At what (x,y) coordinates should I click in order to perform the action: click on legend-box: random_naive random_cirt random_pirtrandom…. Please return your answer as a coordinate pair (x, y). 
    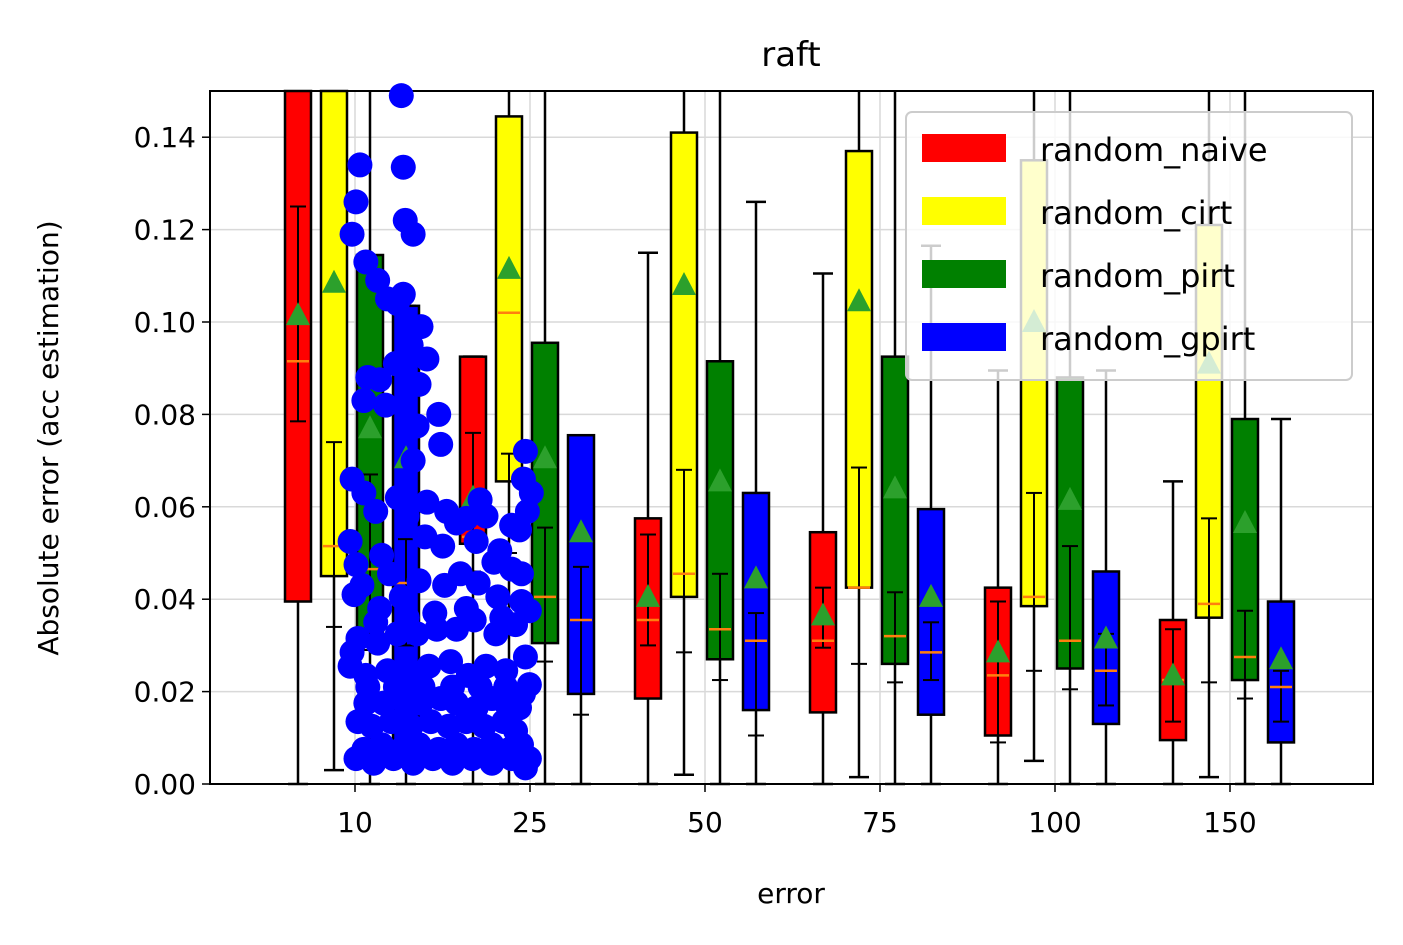
    Looking at the image, I should click on (1129, 246).